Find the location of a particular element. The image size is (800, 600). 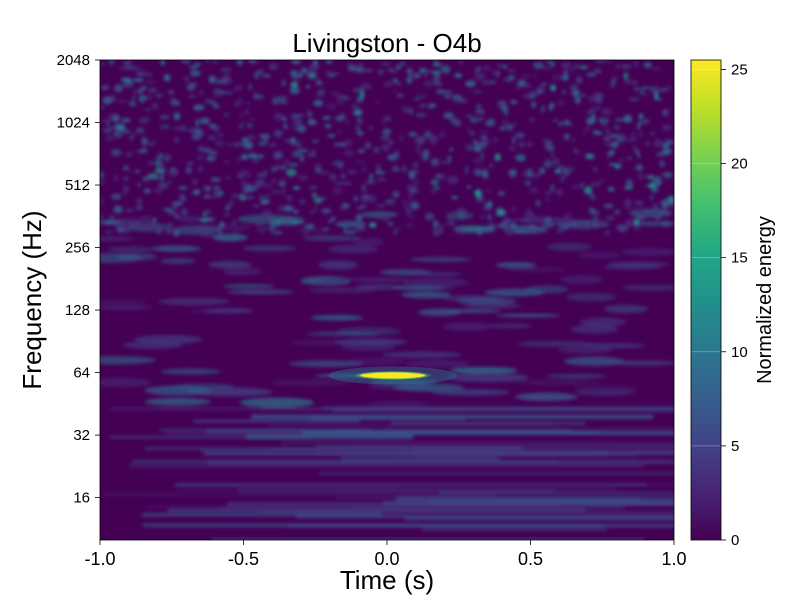

x-tick-label: -1.0 is located at coordinates (99, 559).